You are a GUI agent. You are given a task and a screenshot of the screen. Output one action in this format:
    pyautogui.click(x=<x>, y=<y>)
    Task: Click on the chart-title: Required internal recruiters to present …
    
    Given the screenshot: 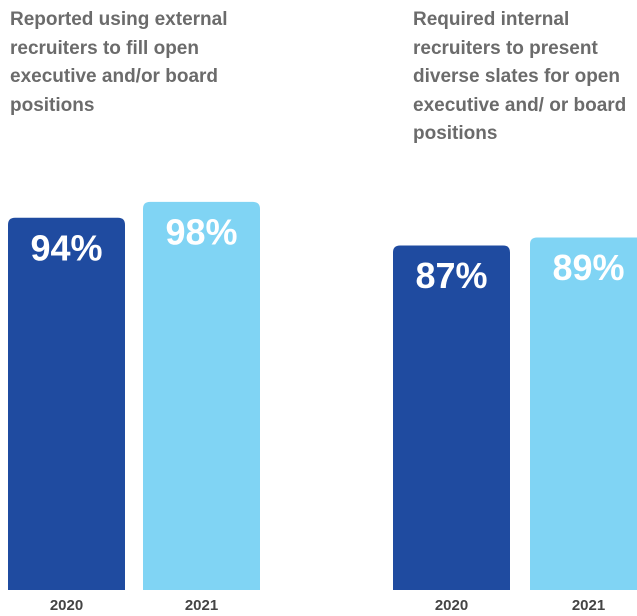 What is the action you would take?
    pyautogui.click(x=520, y=76)
    